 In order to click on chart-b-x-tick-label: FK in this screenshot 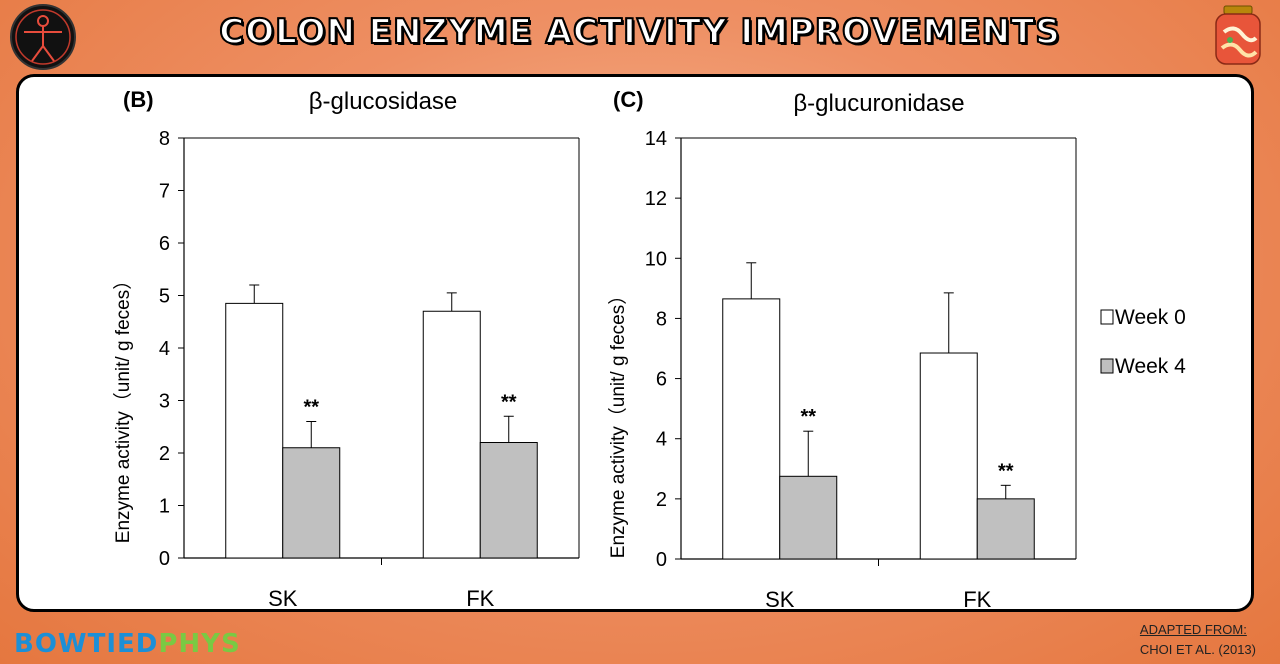, I will do `click(480, 597)`.